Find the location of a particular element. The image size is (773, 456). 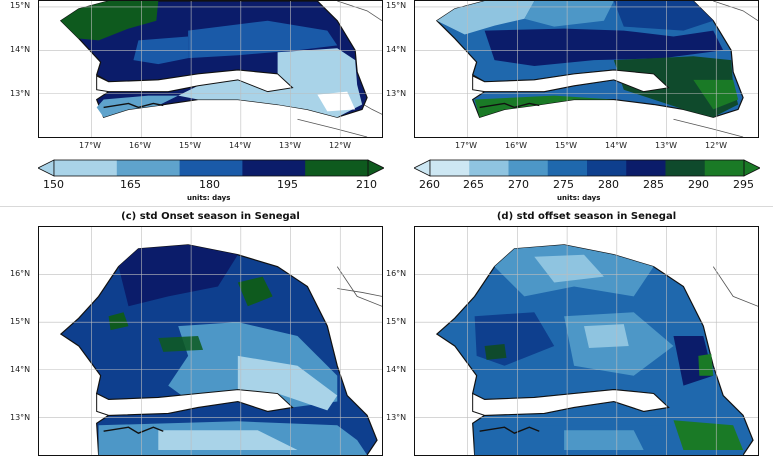

map-b-plot is located at coordinates (586, 69).